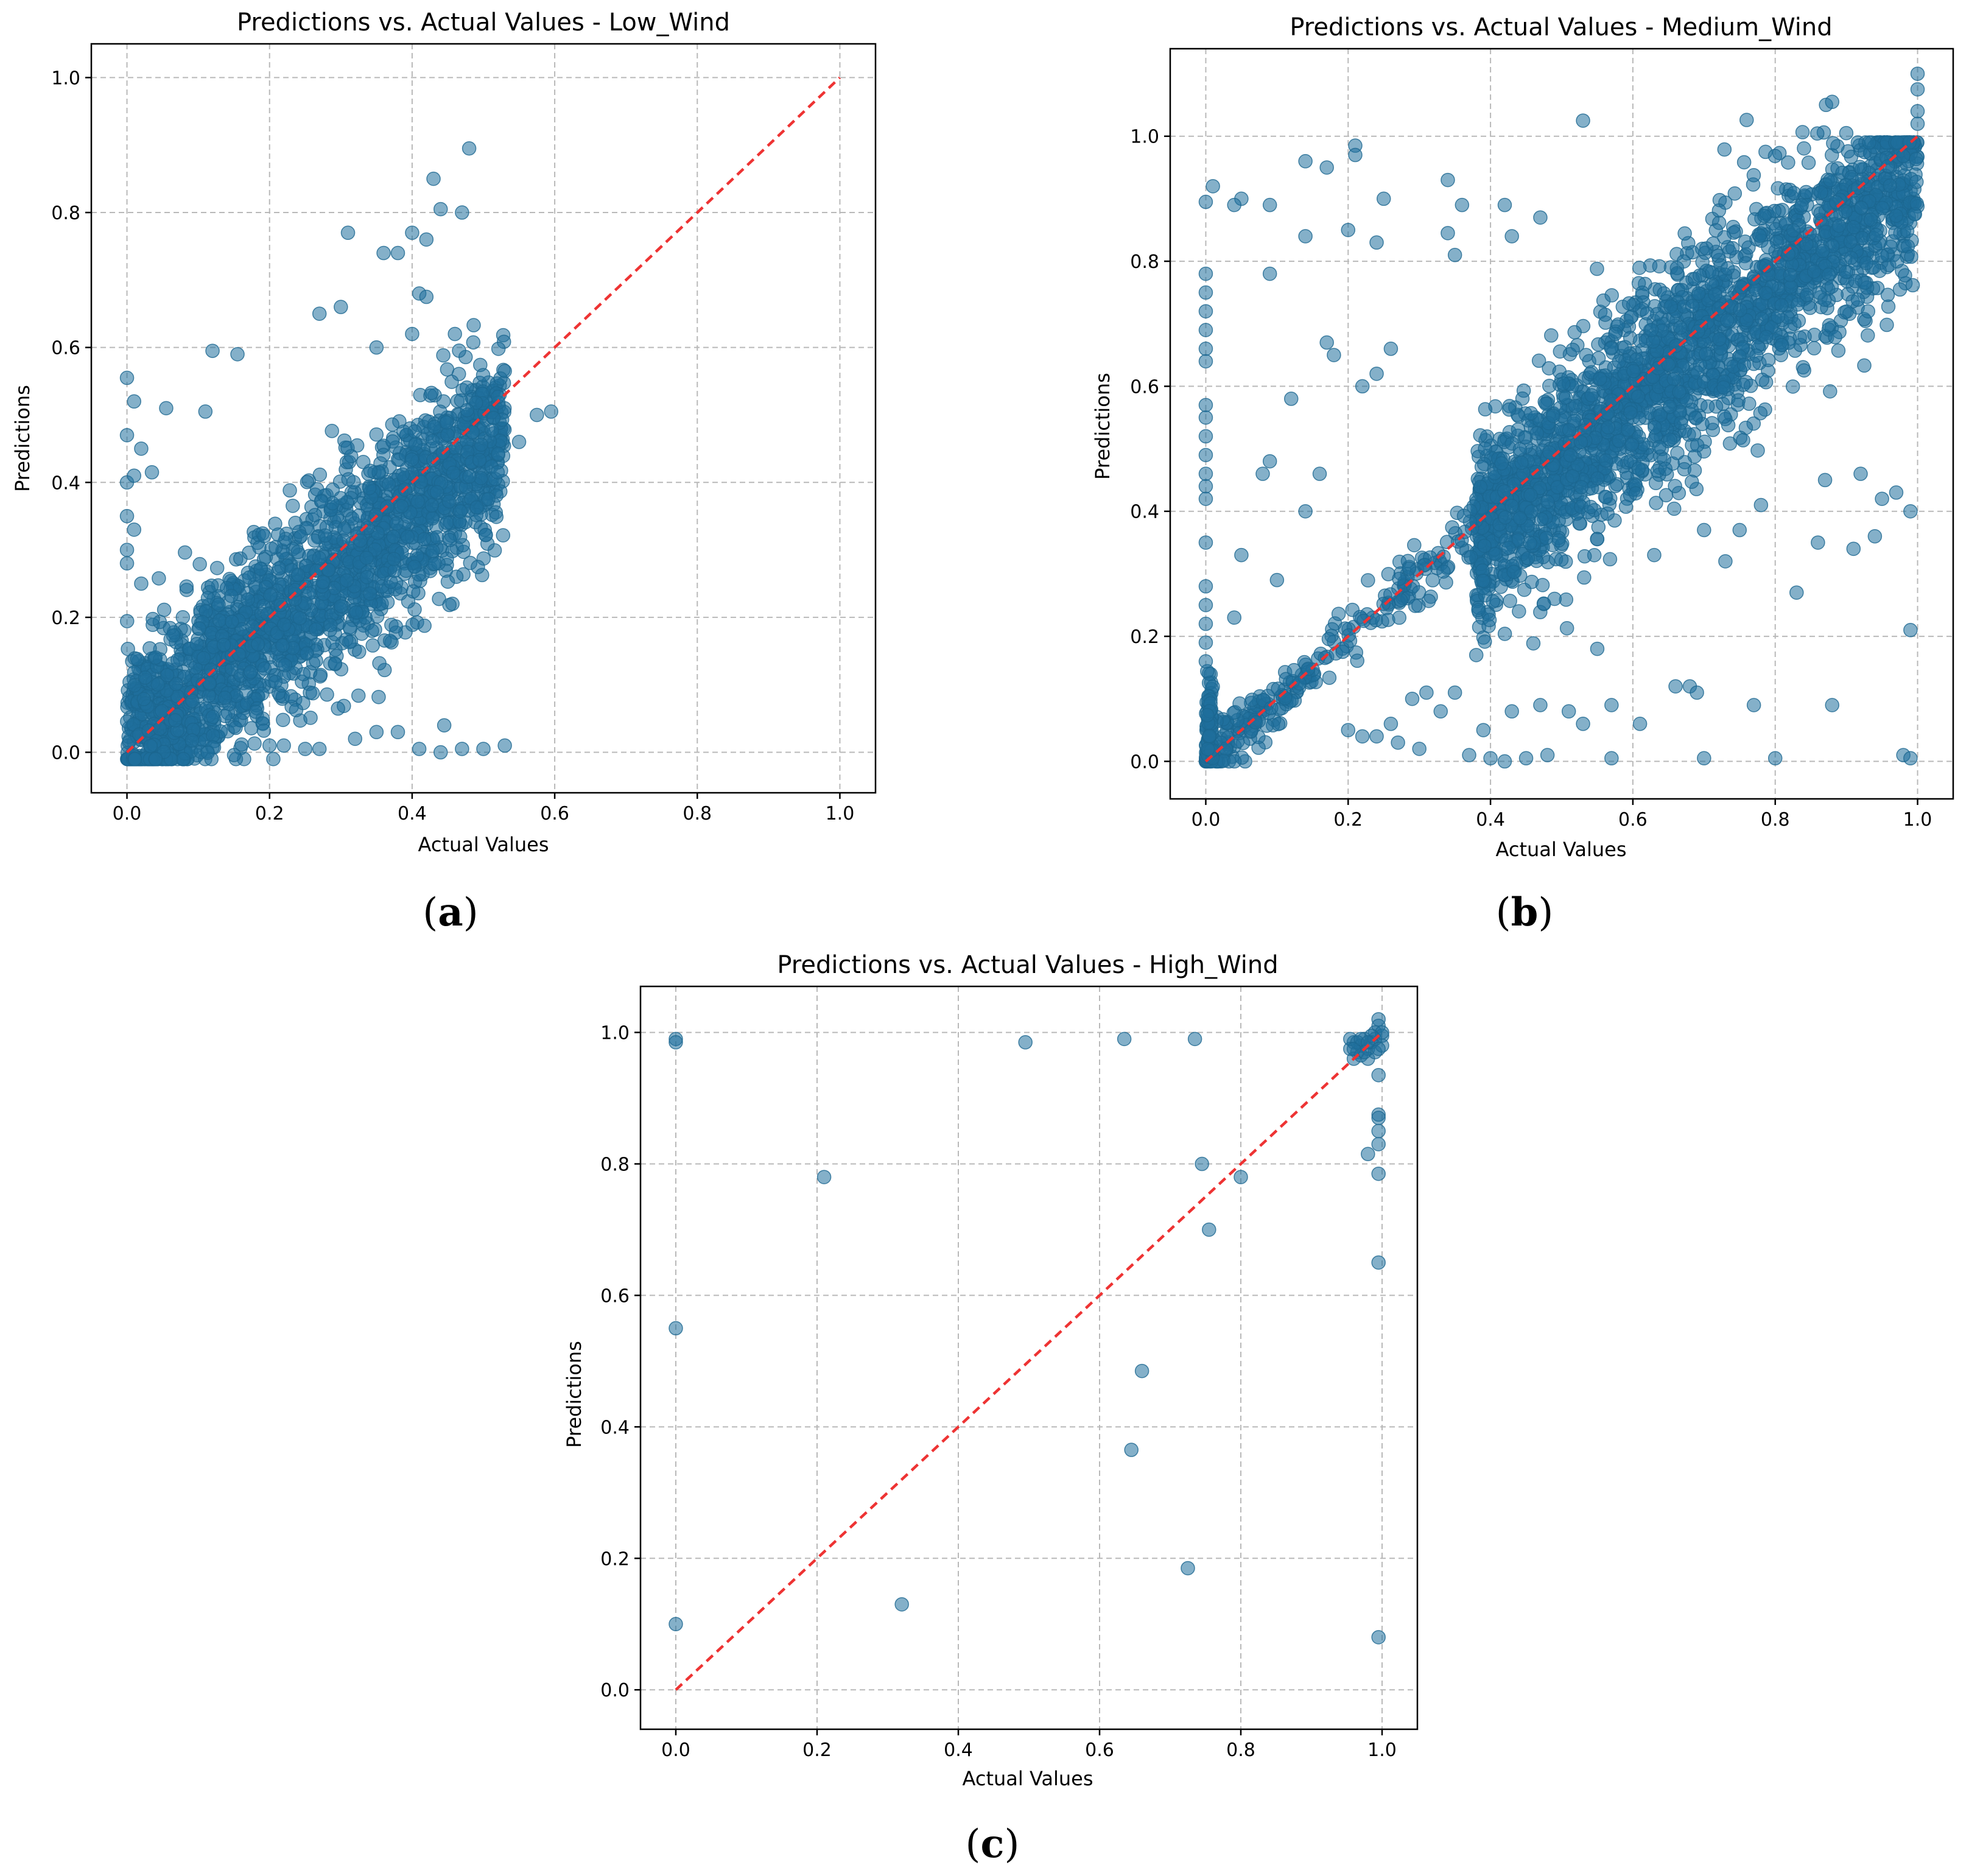  Describe the element at coordinates (65, 618) in the screenshot. I see `y-tick-label: 0.2` at that location.